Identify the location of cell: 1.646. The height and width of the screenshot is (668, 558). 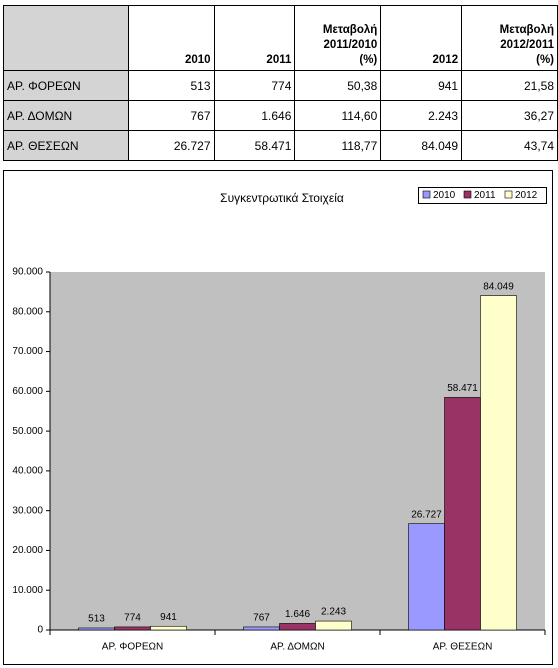
(254, 115).